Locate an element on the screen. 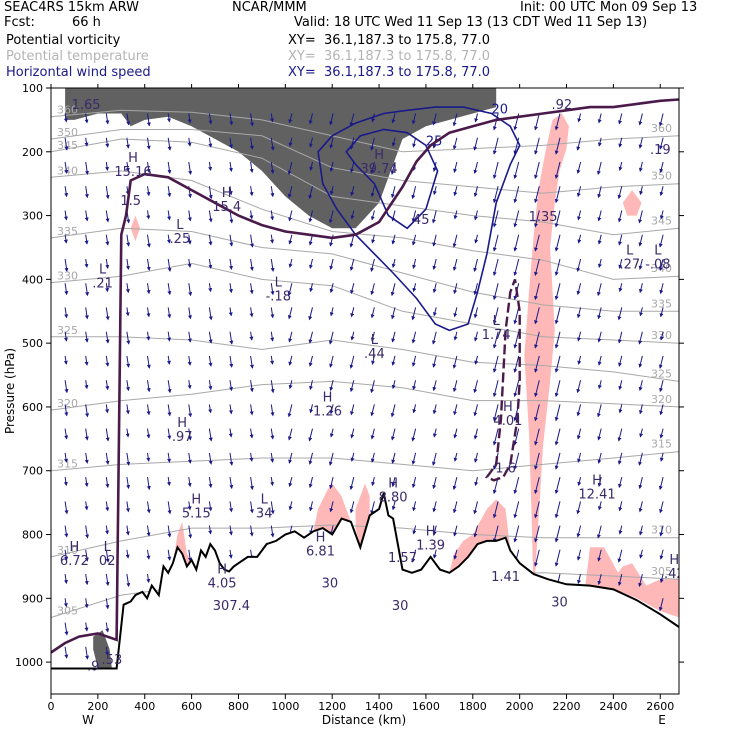  pv-negative-region is located at coordinates (632, 203).